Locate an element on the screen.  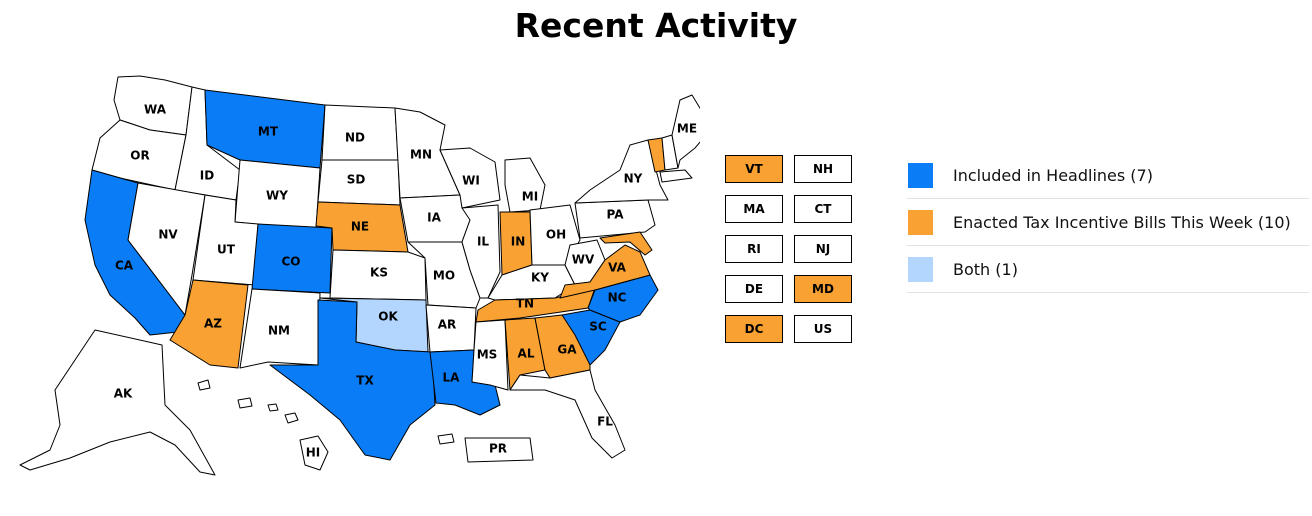
legend-swatch-enacted is located at coordinates (920, 222).